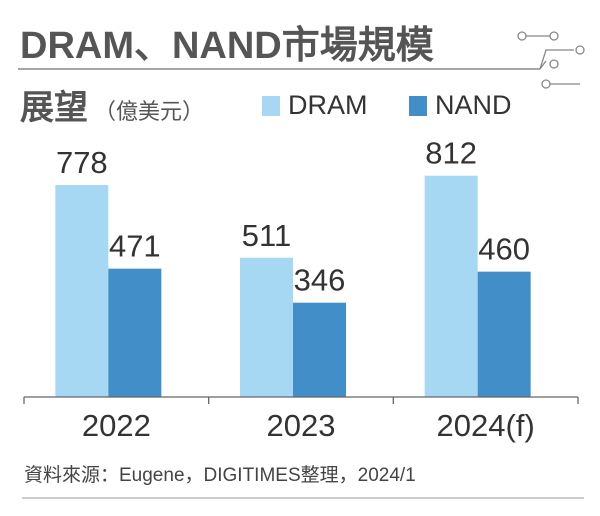 The image size is (600, 516). What do you see at coordinates (82, 291) in the screenshot?
I see `bar-dram-2022` at bounding box center [82, 291].